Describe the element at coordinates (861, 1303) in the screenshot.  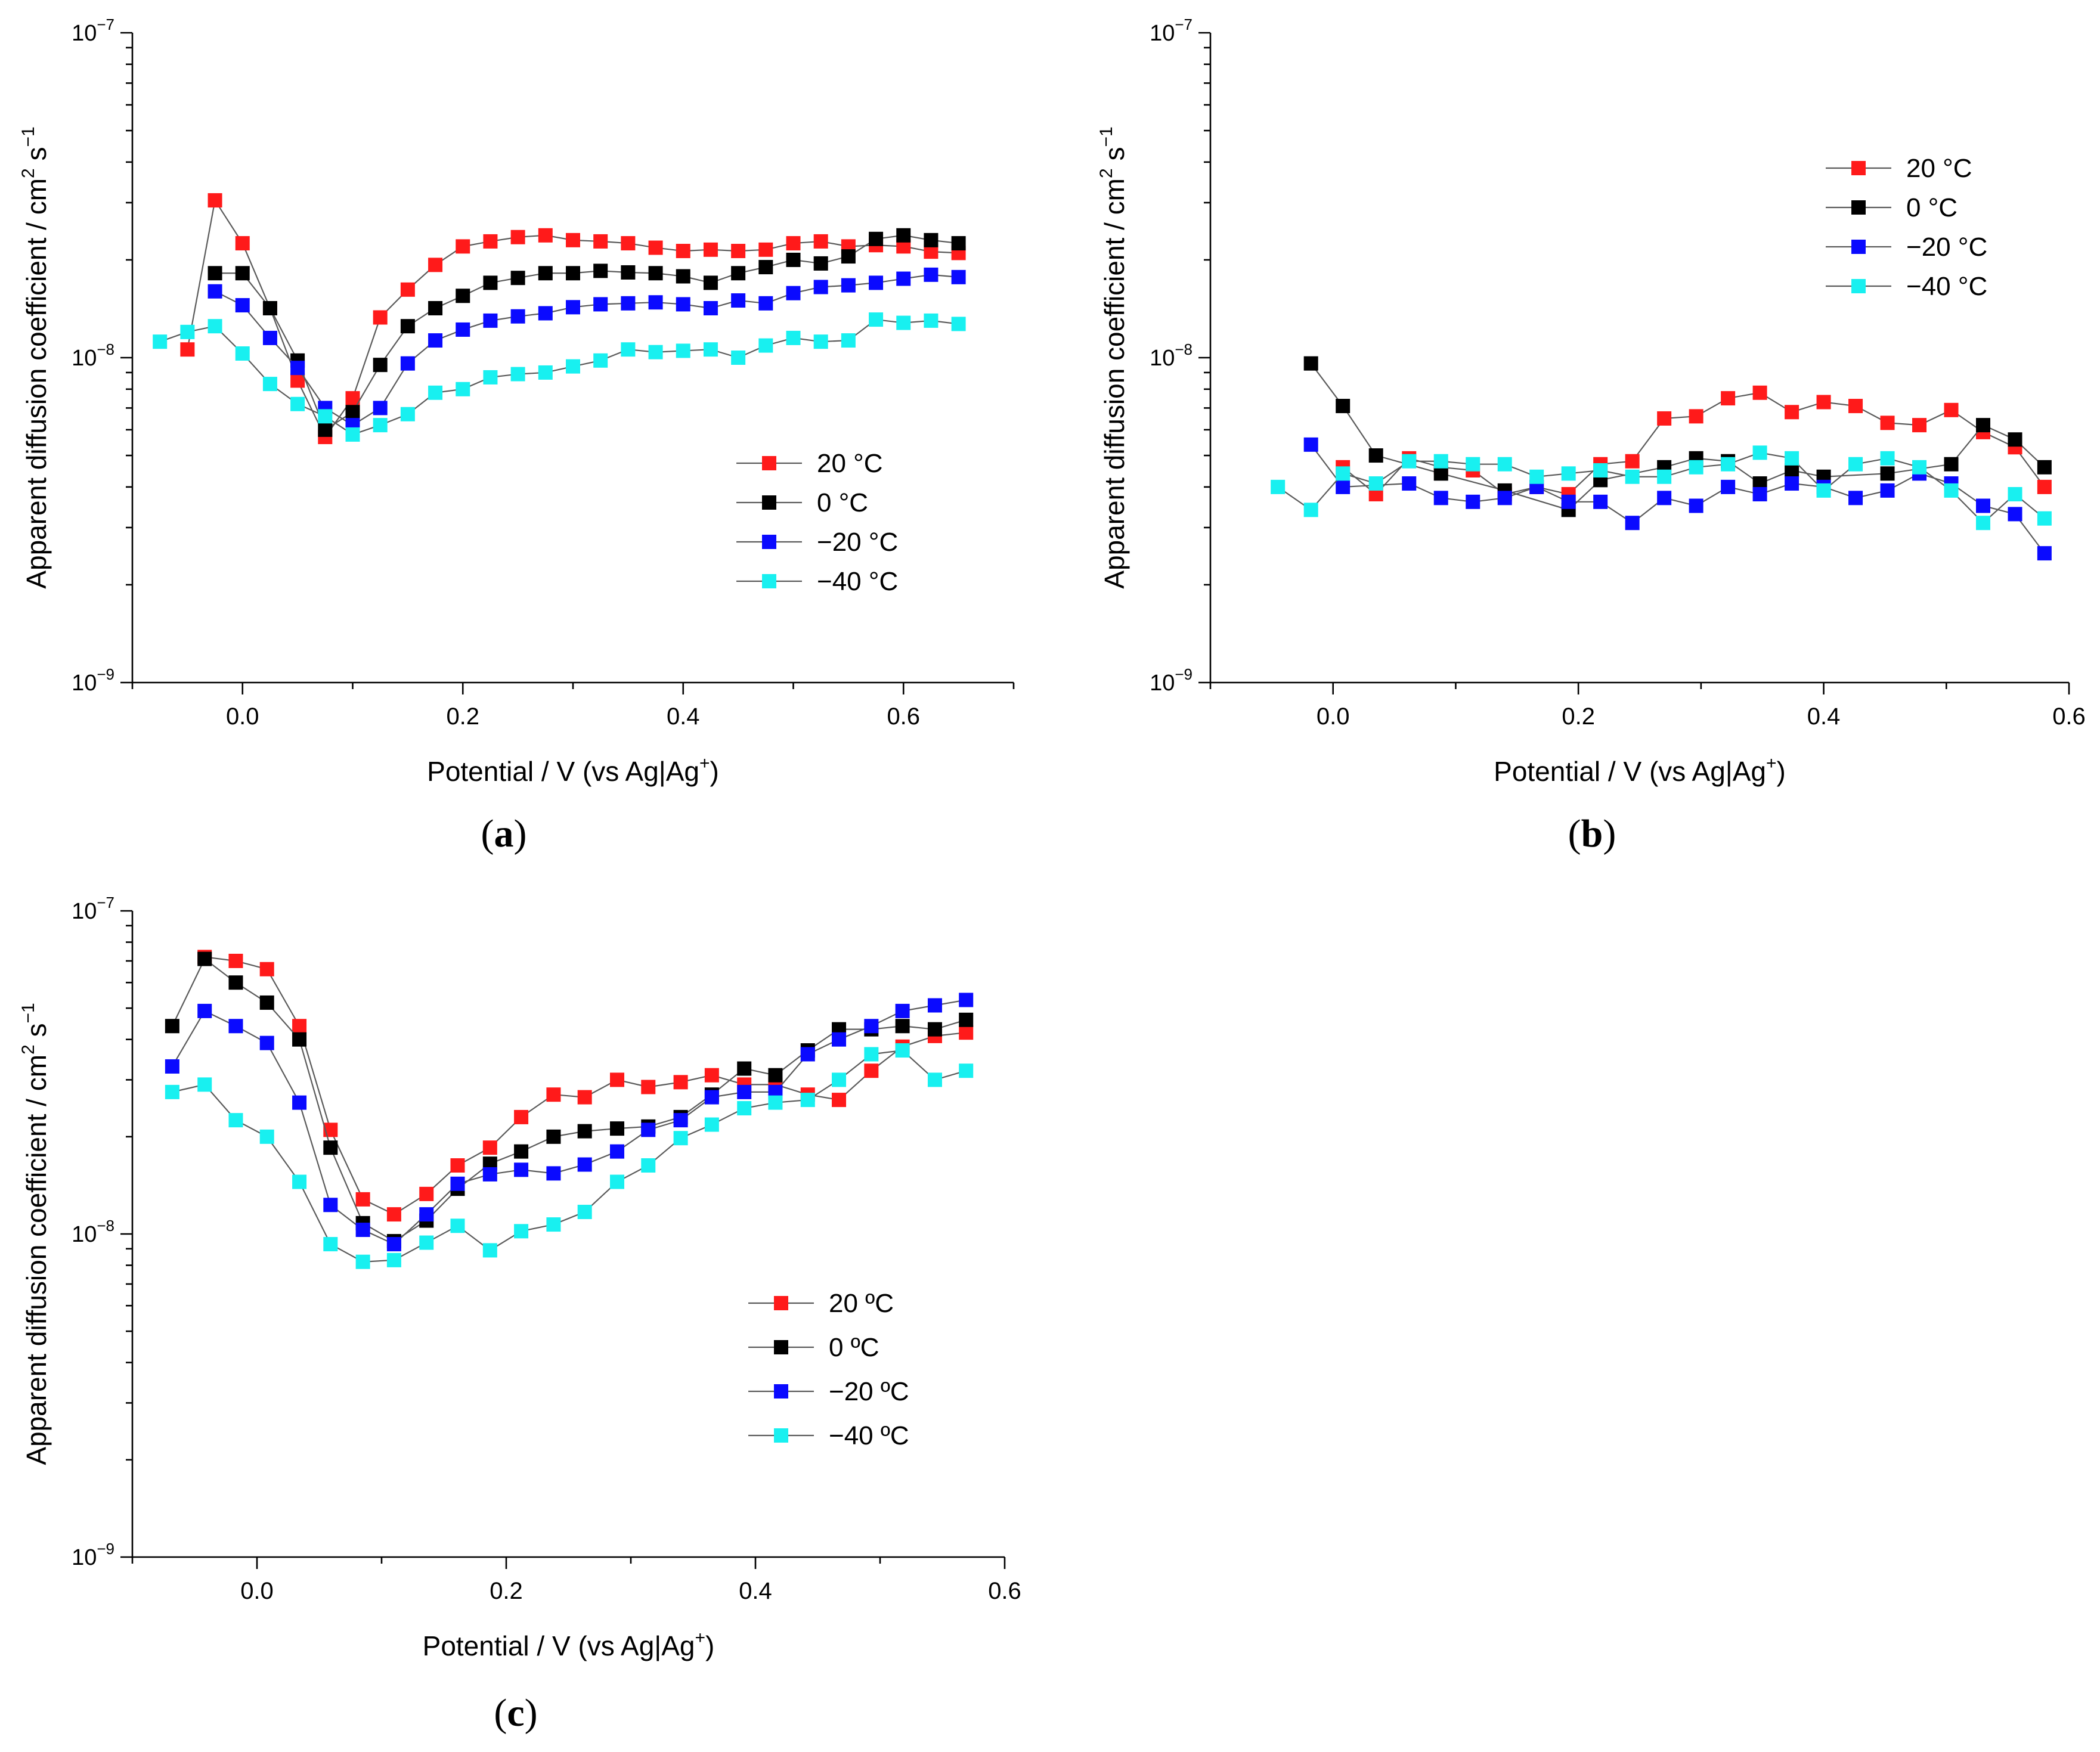
I see `pc-legend-label: 20 ºC` at that location.